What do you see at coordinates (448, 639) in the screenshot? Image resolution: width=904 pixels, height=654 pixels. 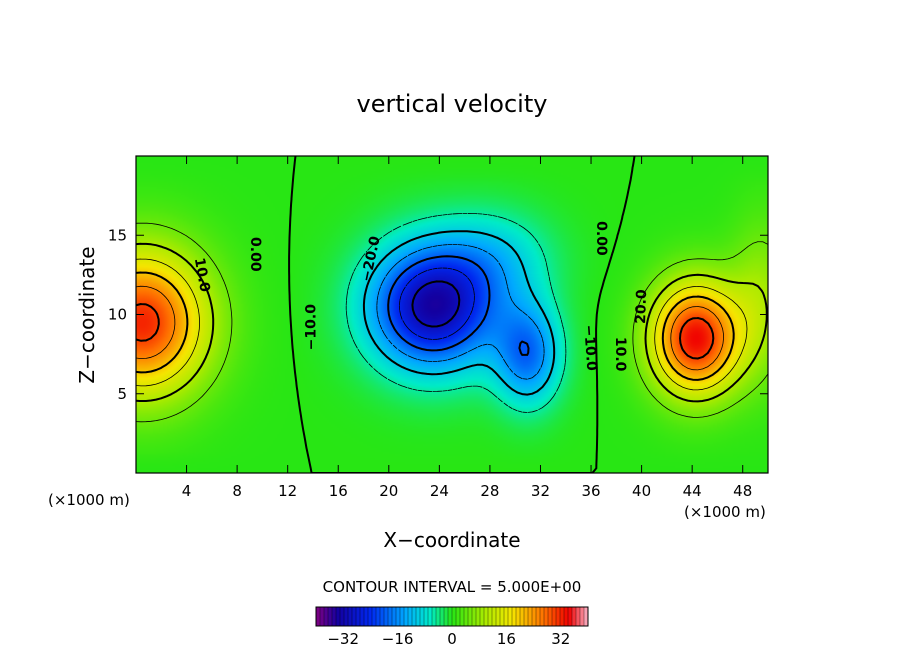 I see `colorbar-ticks: −32 −16 0 16 32` at bounding box center [448, 639].